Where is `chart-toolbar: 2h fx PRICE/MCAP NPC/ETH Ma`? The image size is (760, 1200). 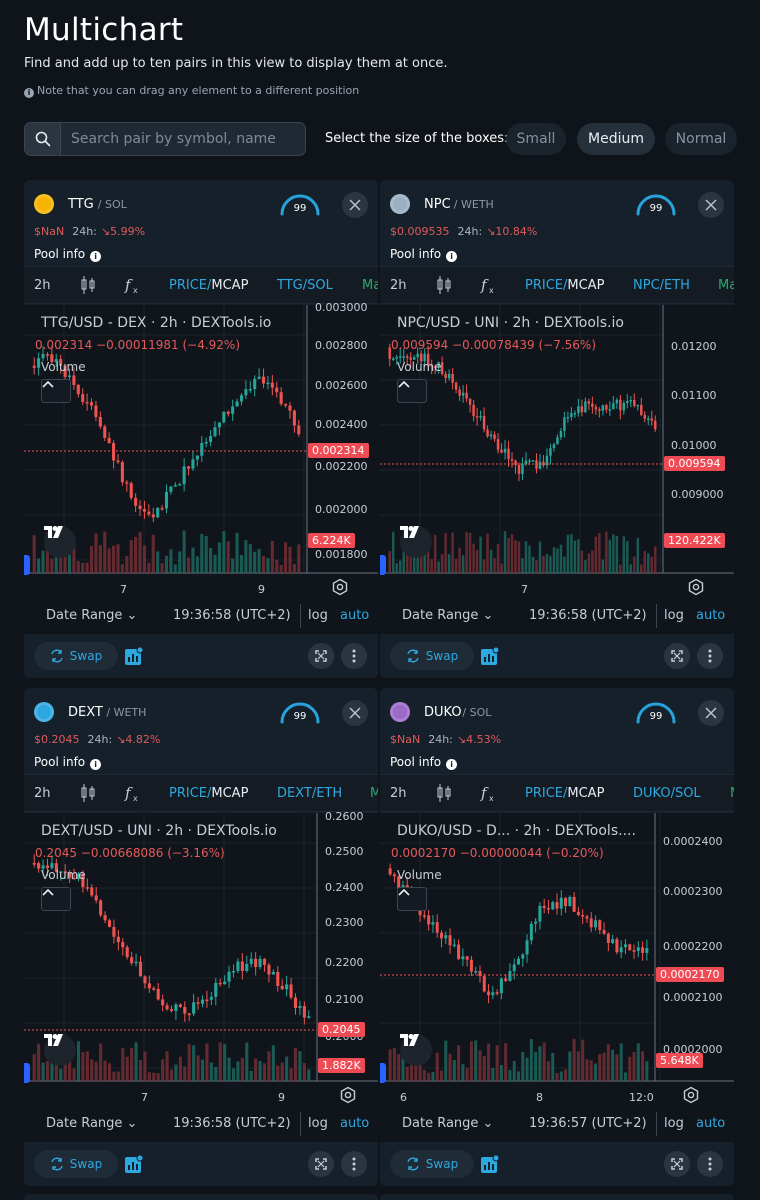
chart-toolbar: 2h fx PRICE/MCAP NPC/ETH Ma is located at coordinates (557, 285).